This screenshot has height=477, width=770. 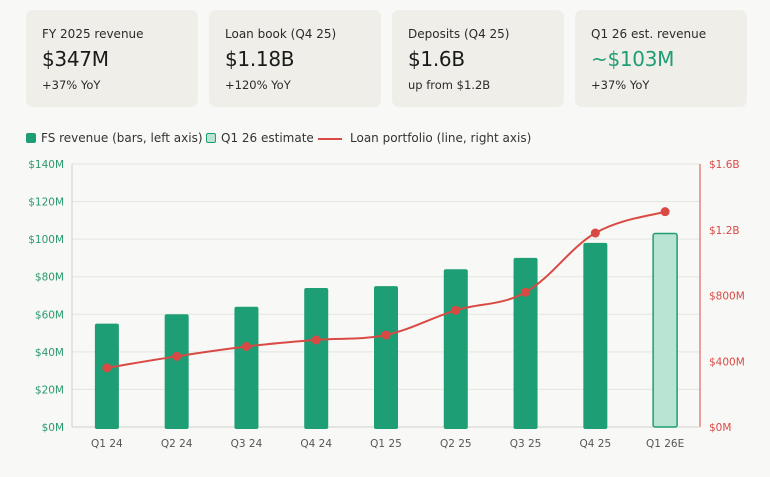 What do you see at coordinates (107, 444) in the screenshot?
I see `x-axis-tick-label: Q1 24` at bounding box center [107, 444].